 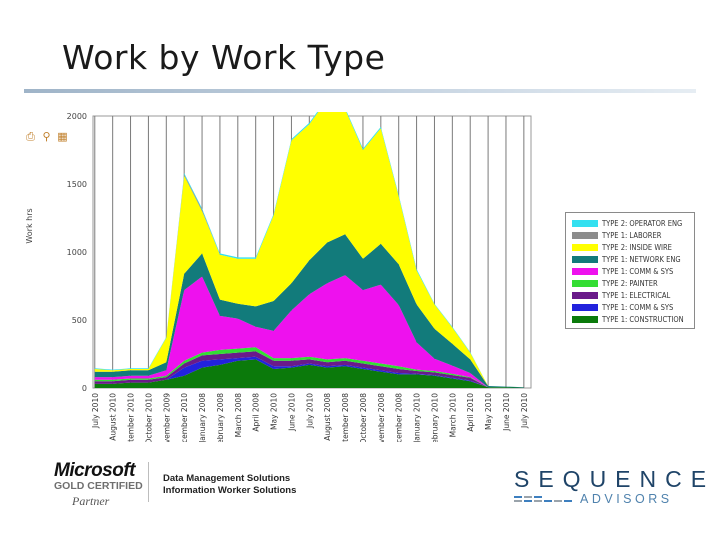 I want to click on competency-information-worker: Information Worker Solutions, so click(x=230, y=490).